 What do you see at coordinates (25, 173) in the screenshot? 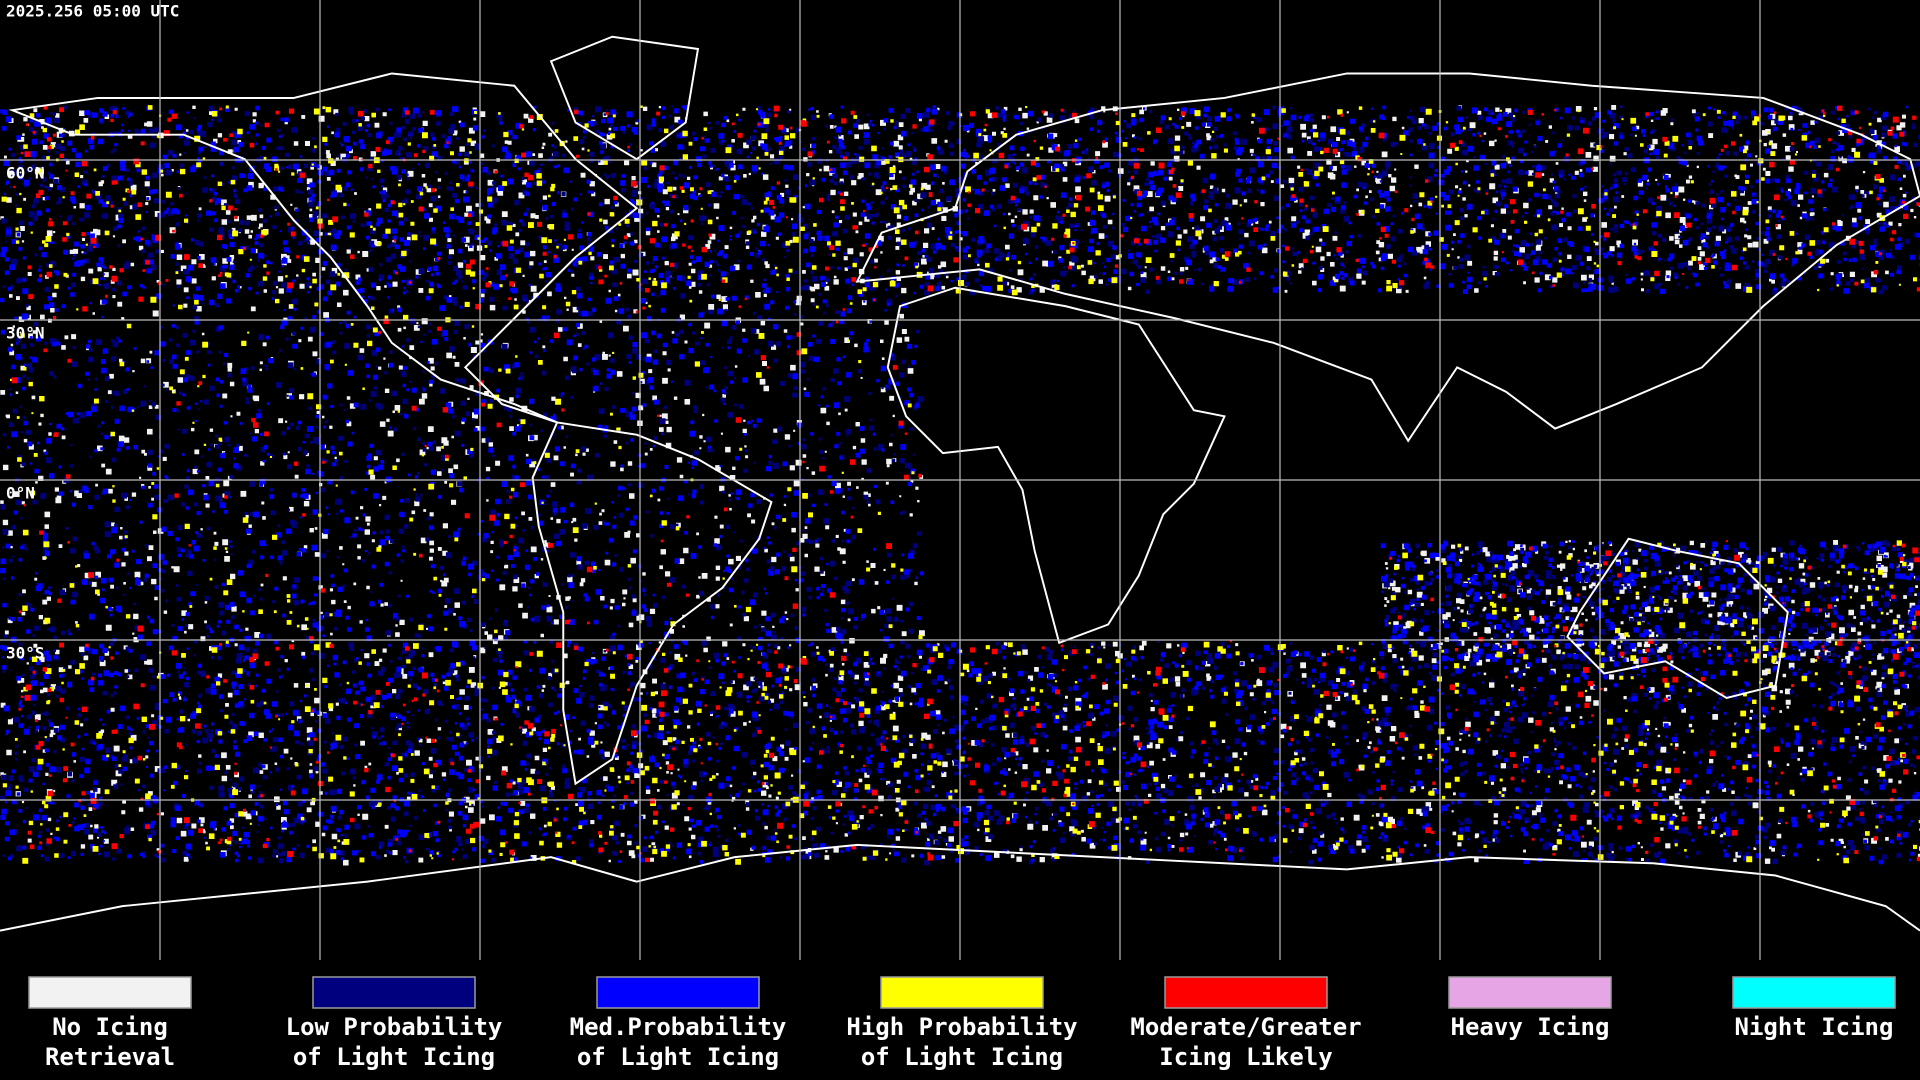
I see `latitude-label: 60°N` at bounding box center [25, 173].